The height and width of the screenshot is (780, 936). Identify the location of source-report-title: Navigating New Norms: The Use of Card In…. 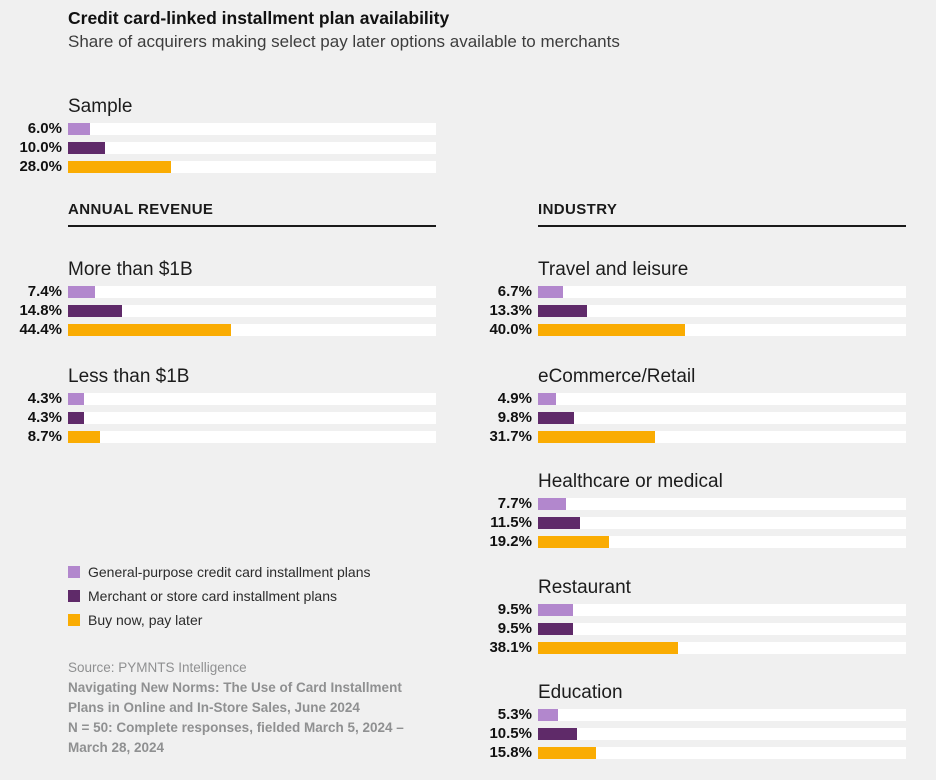
(235, 697).